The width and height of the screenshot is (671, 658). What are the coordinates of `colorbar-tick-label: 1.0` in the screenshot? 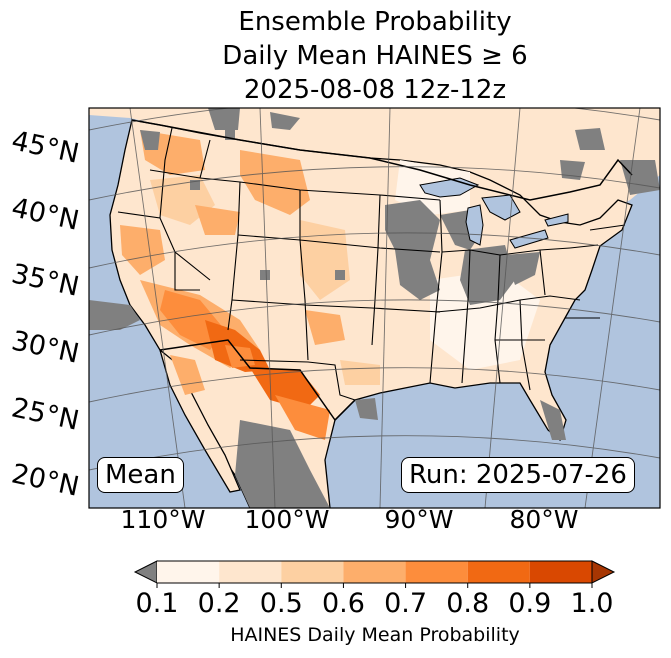 It's located at (592, 603).